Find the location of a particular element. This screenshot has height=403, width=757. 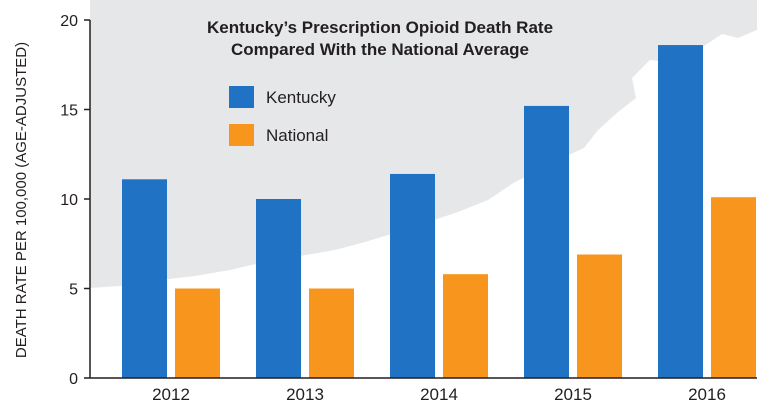

bar-kentucky-2013 is located at coordinates (278, 288).